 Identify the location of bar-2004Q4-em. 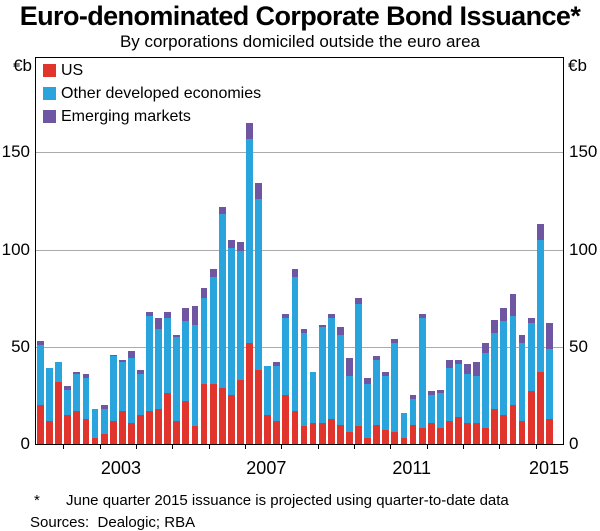
(168, 314).